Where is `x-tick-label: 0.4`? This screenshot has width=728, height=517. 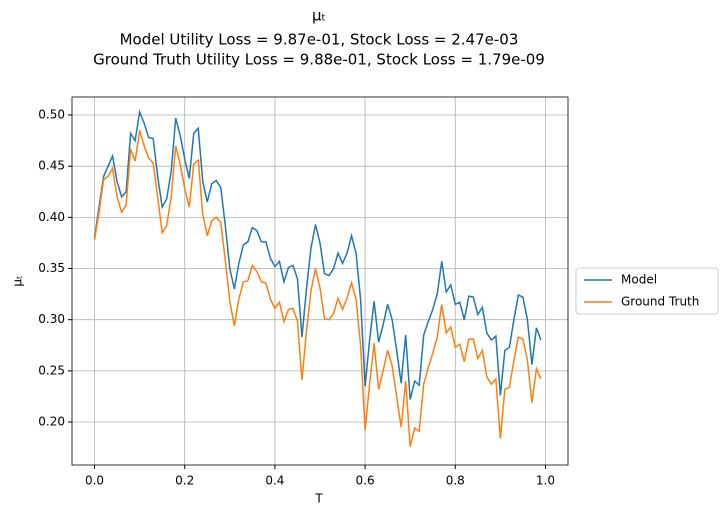 x-tick-label: 0.4 is located at coordinates (274, 481).